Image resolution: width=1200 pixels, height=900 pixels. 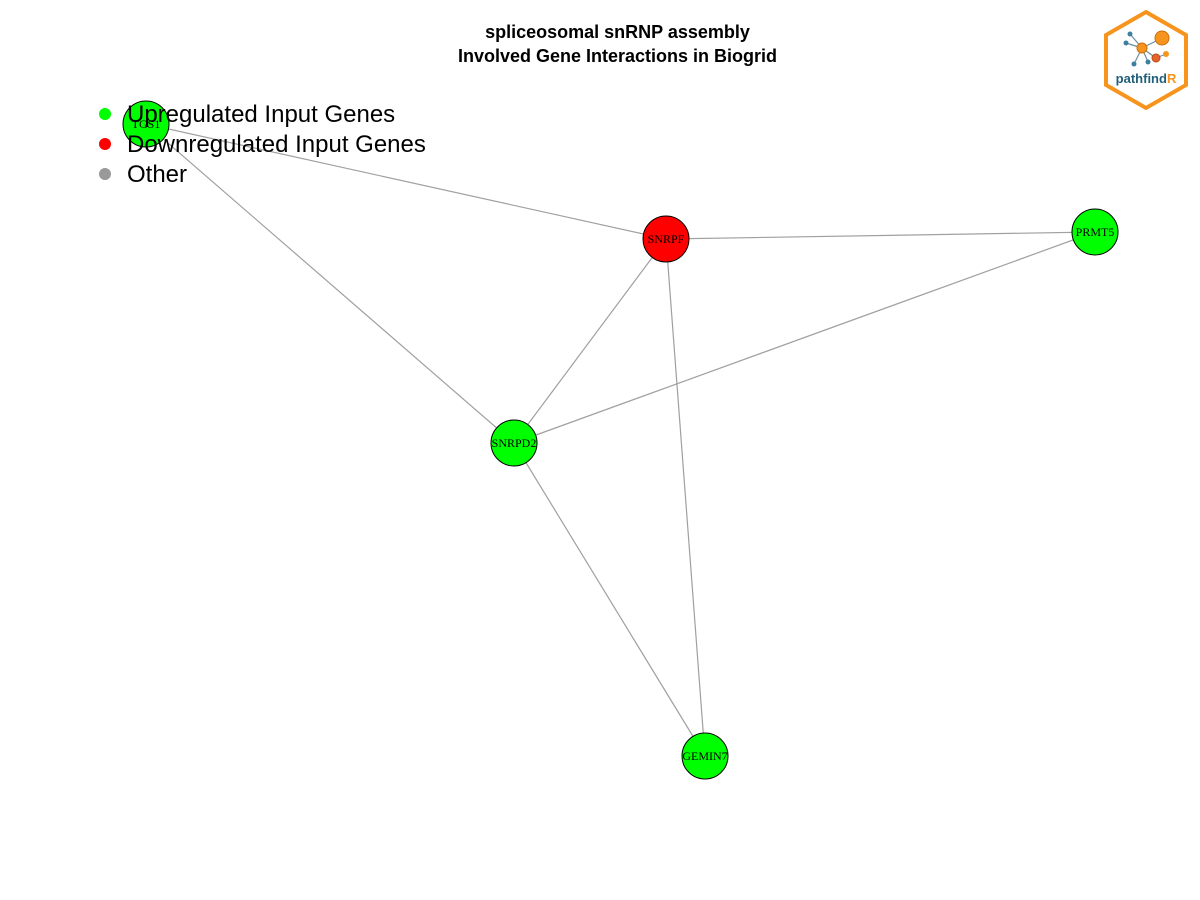 I want to click on node-circle-gemin7, so click(x=705, y=756).